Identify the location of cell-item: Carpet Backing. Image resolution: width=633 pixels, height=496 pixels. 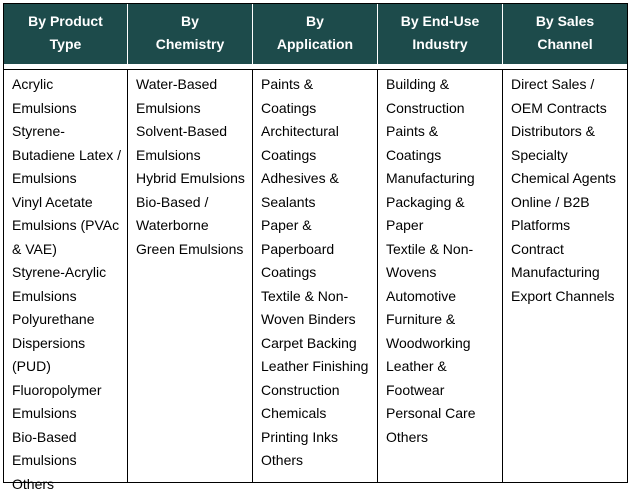
(316, 344).